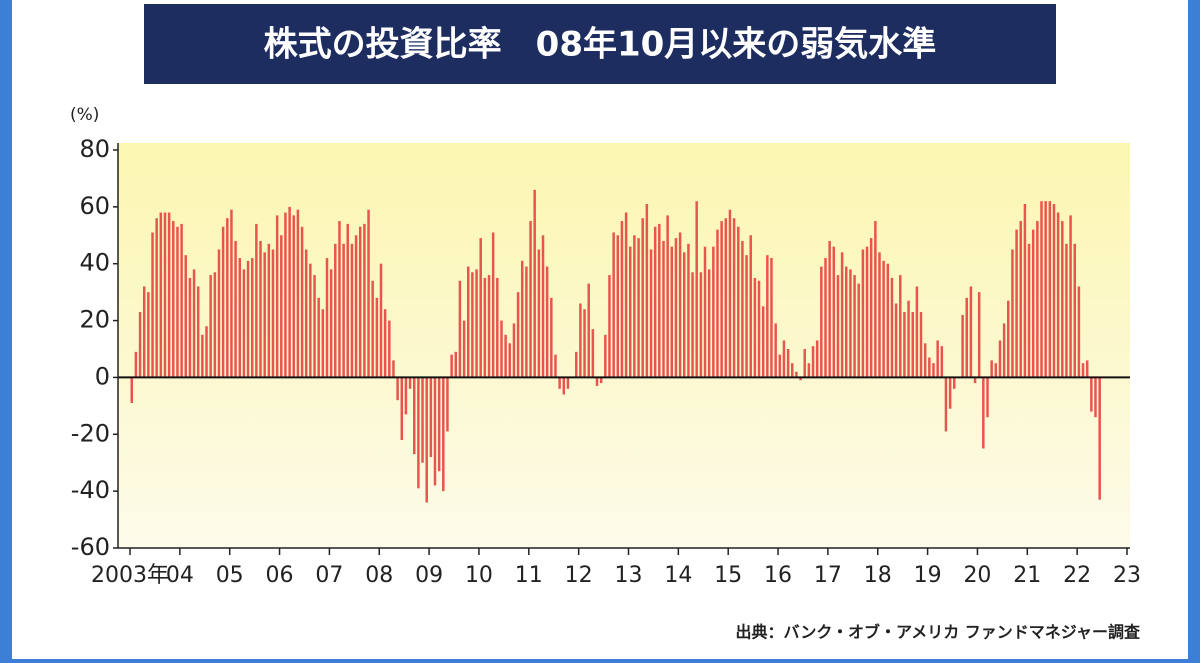  Describe the element at coordinates (90, 433) in the screenshot. I see `y-tick-label: -20` at that location.